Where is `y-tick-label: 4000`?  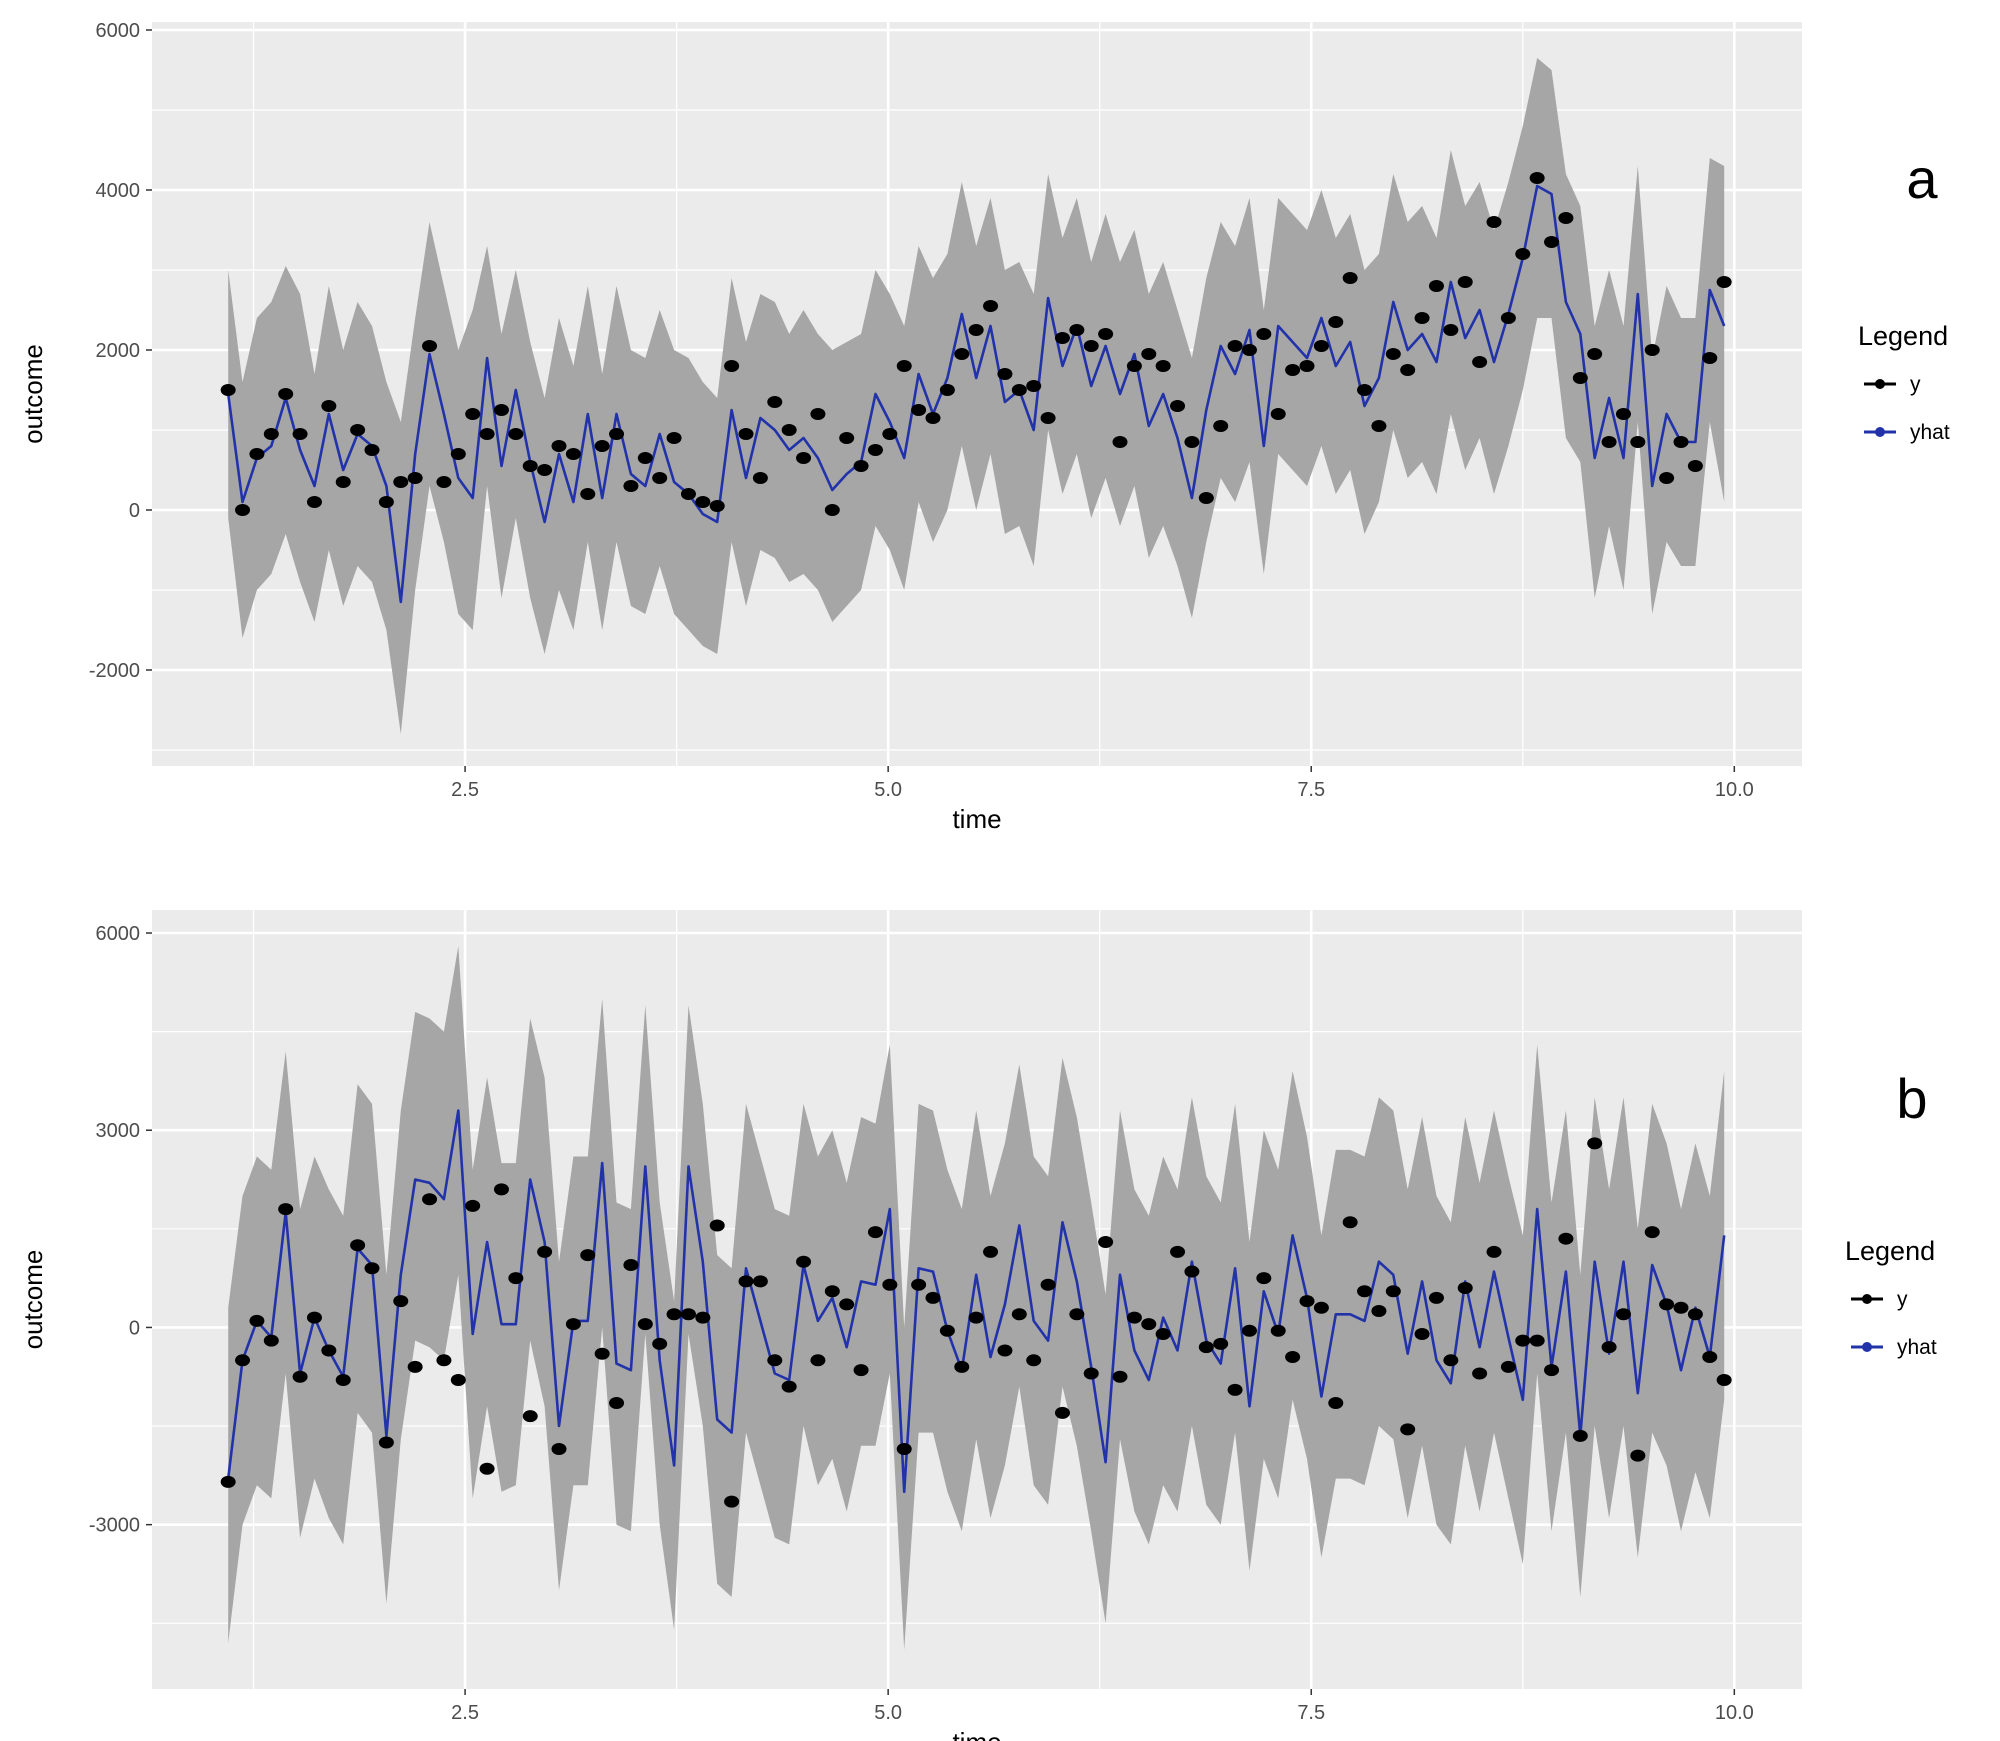 y-tick-label: 4000 is located at coordinates (118, 191).